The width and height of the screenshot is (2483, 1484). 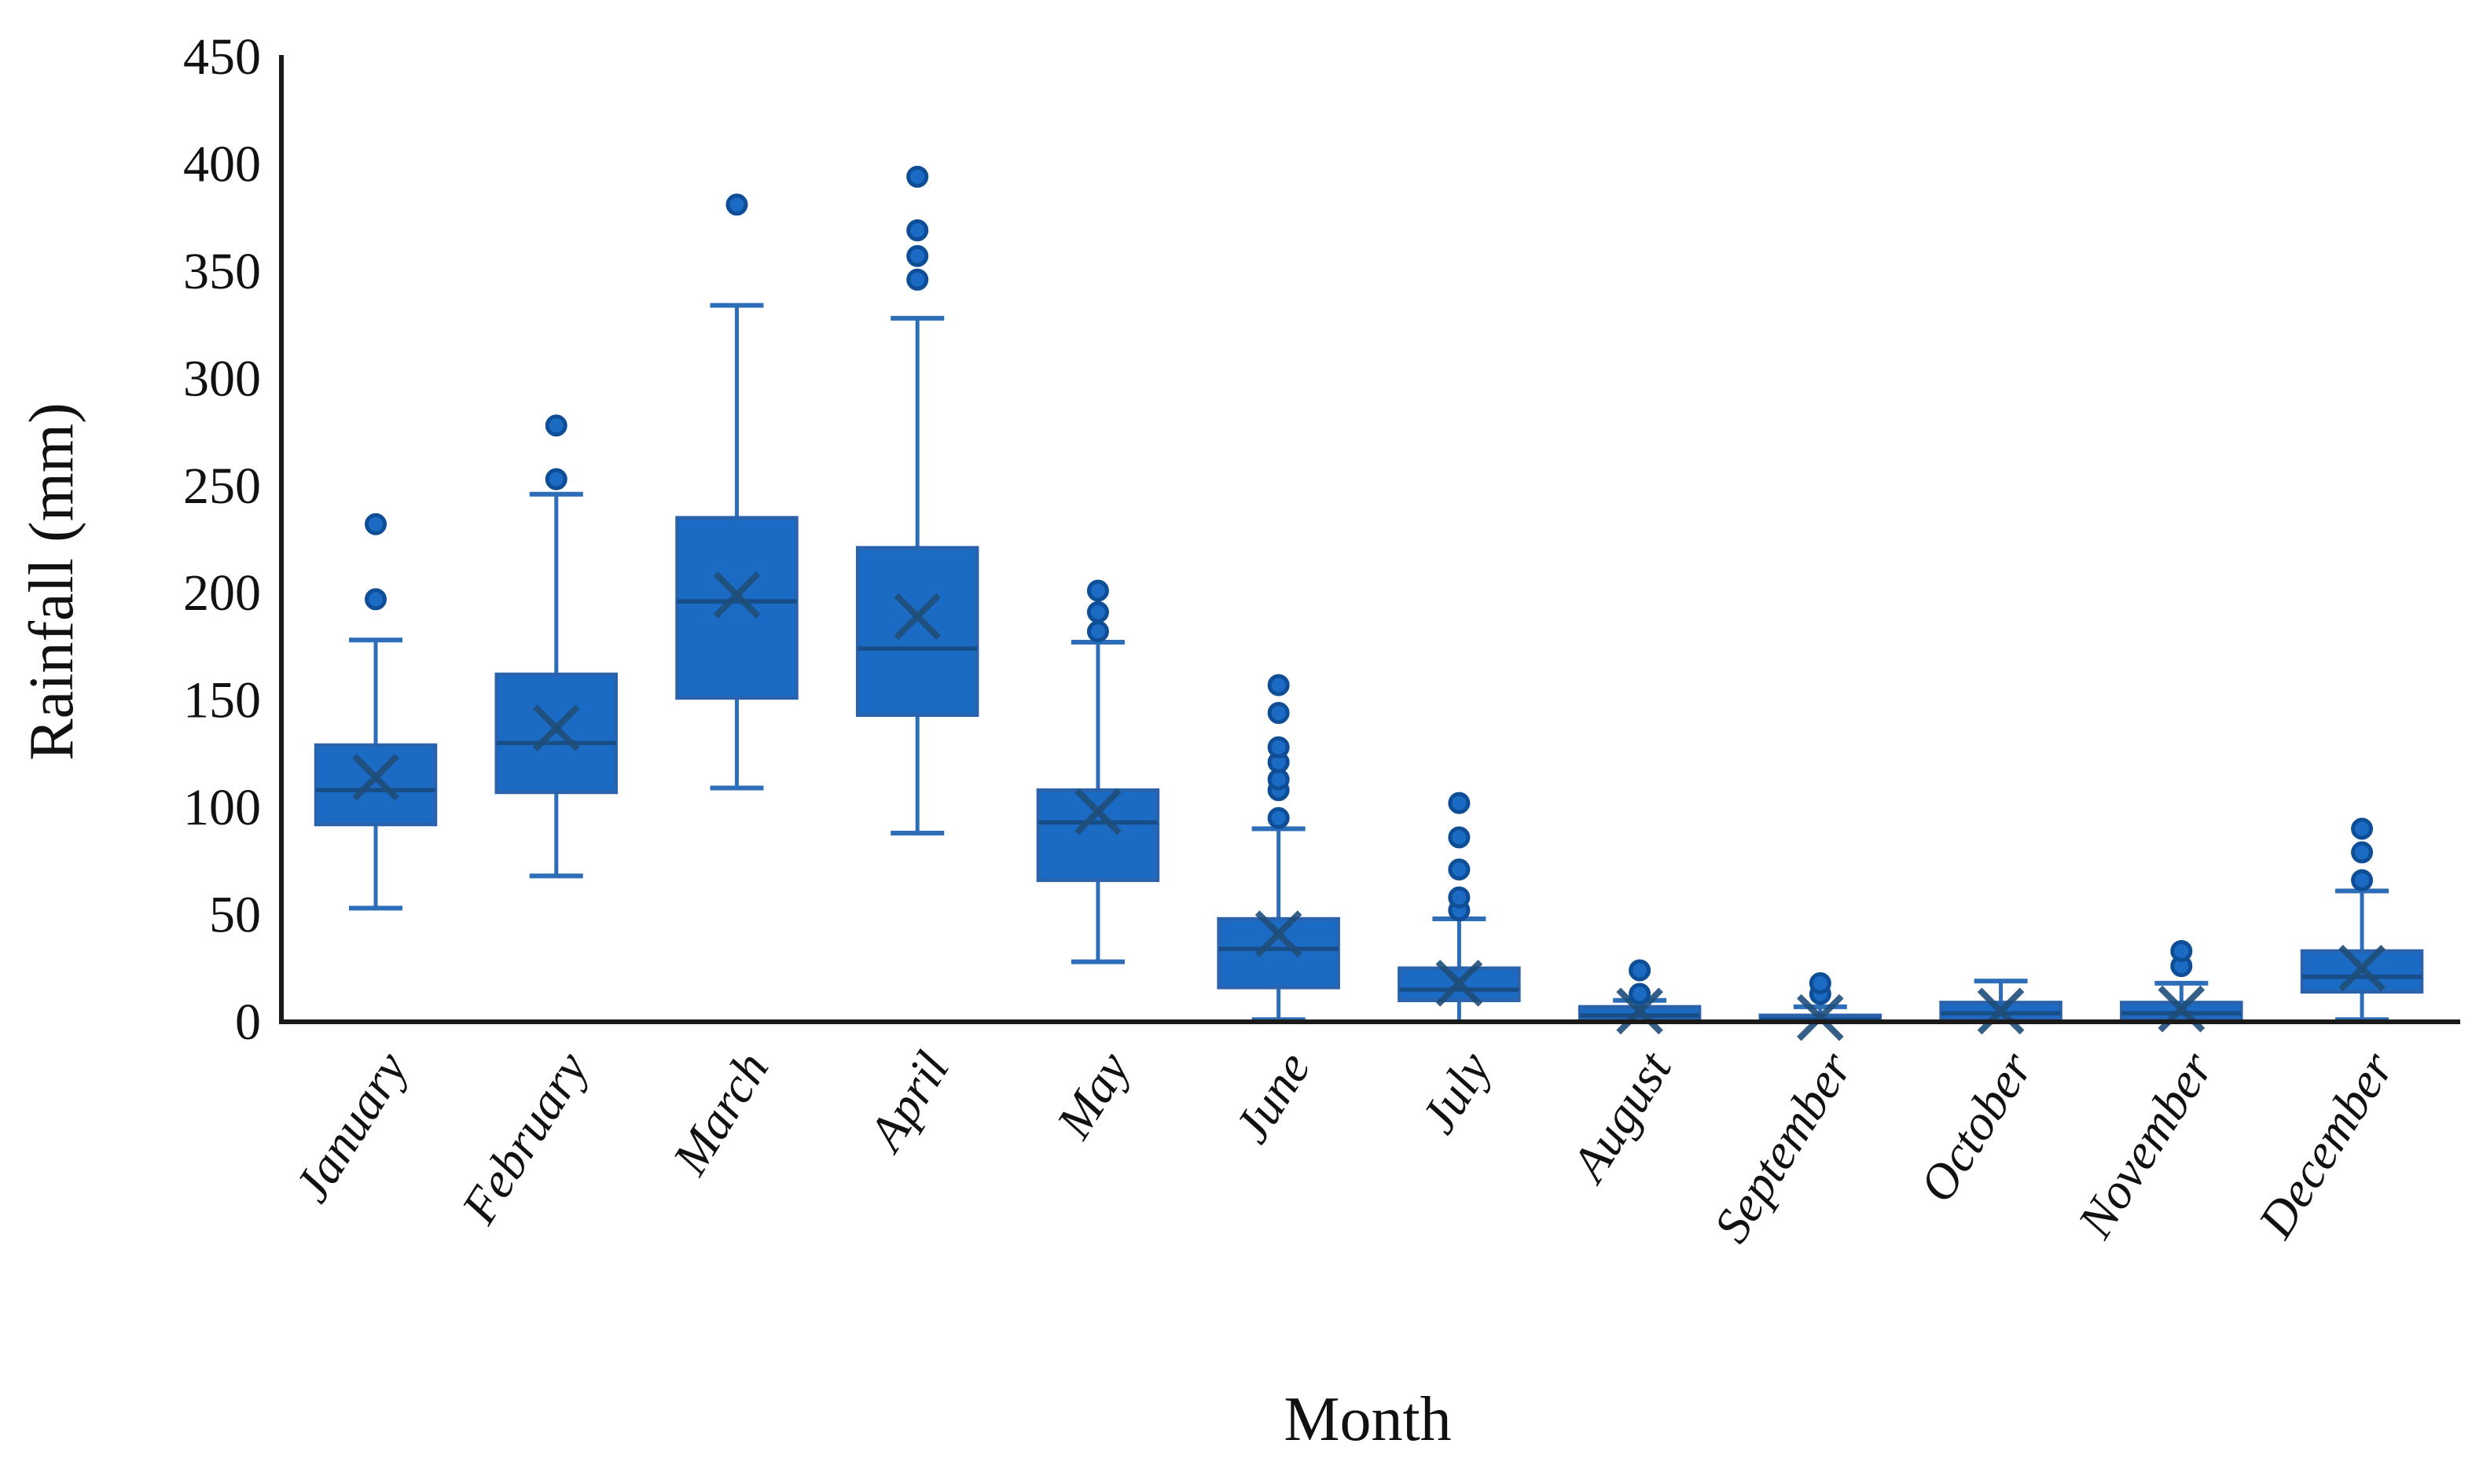 What do you see at coordinates (1621, 1117) in the screenshot?
I see `x-tick-label-august: August` at bounding box center [1621, 1117].